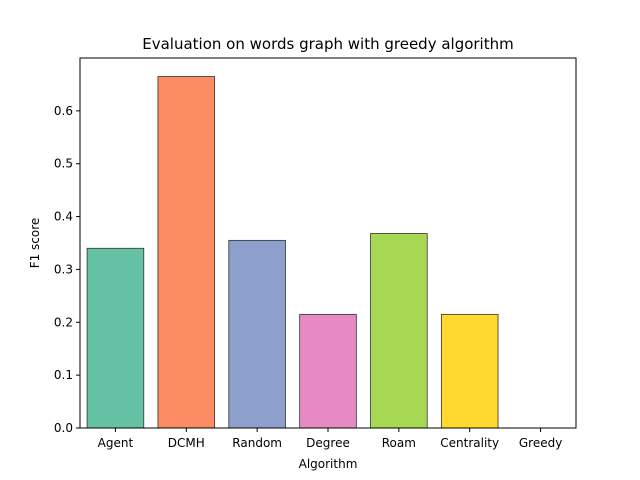 The height and width of the screenshot is (480, 640). What do you see at coordinates (63, 217) in the screenshot?
I see `y-tick-label: 0.4` at bounding box center [63, 217].